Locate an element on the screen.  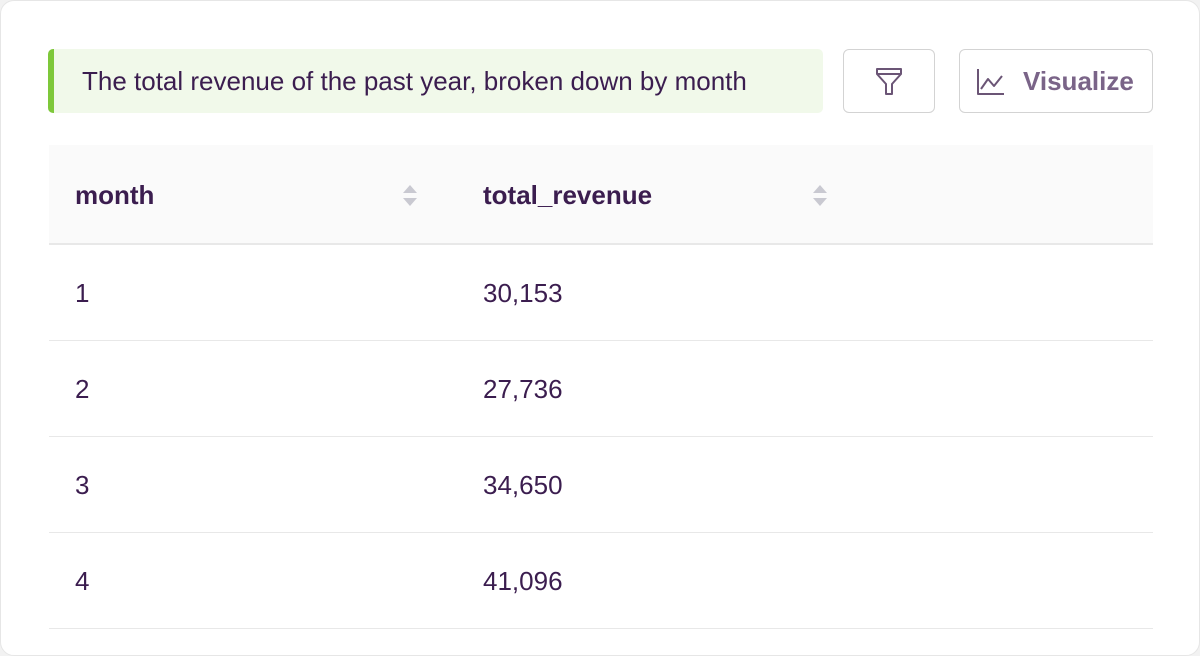
table-row: 1 30,153 is located at coordinates (601, 293).